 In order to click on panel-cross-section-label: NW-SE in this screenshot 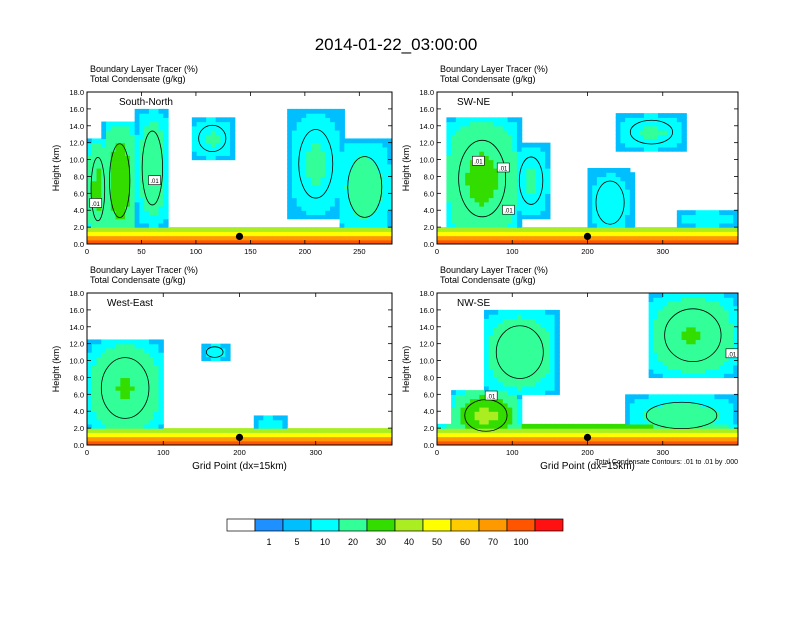, I will do `click(473, 303)`.